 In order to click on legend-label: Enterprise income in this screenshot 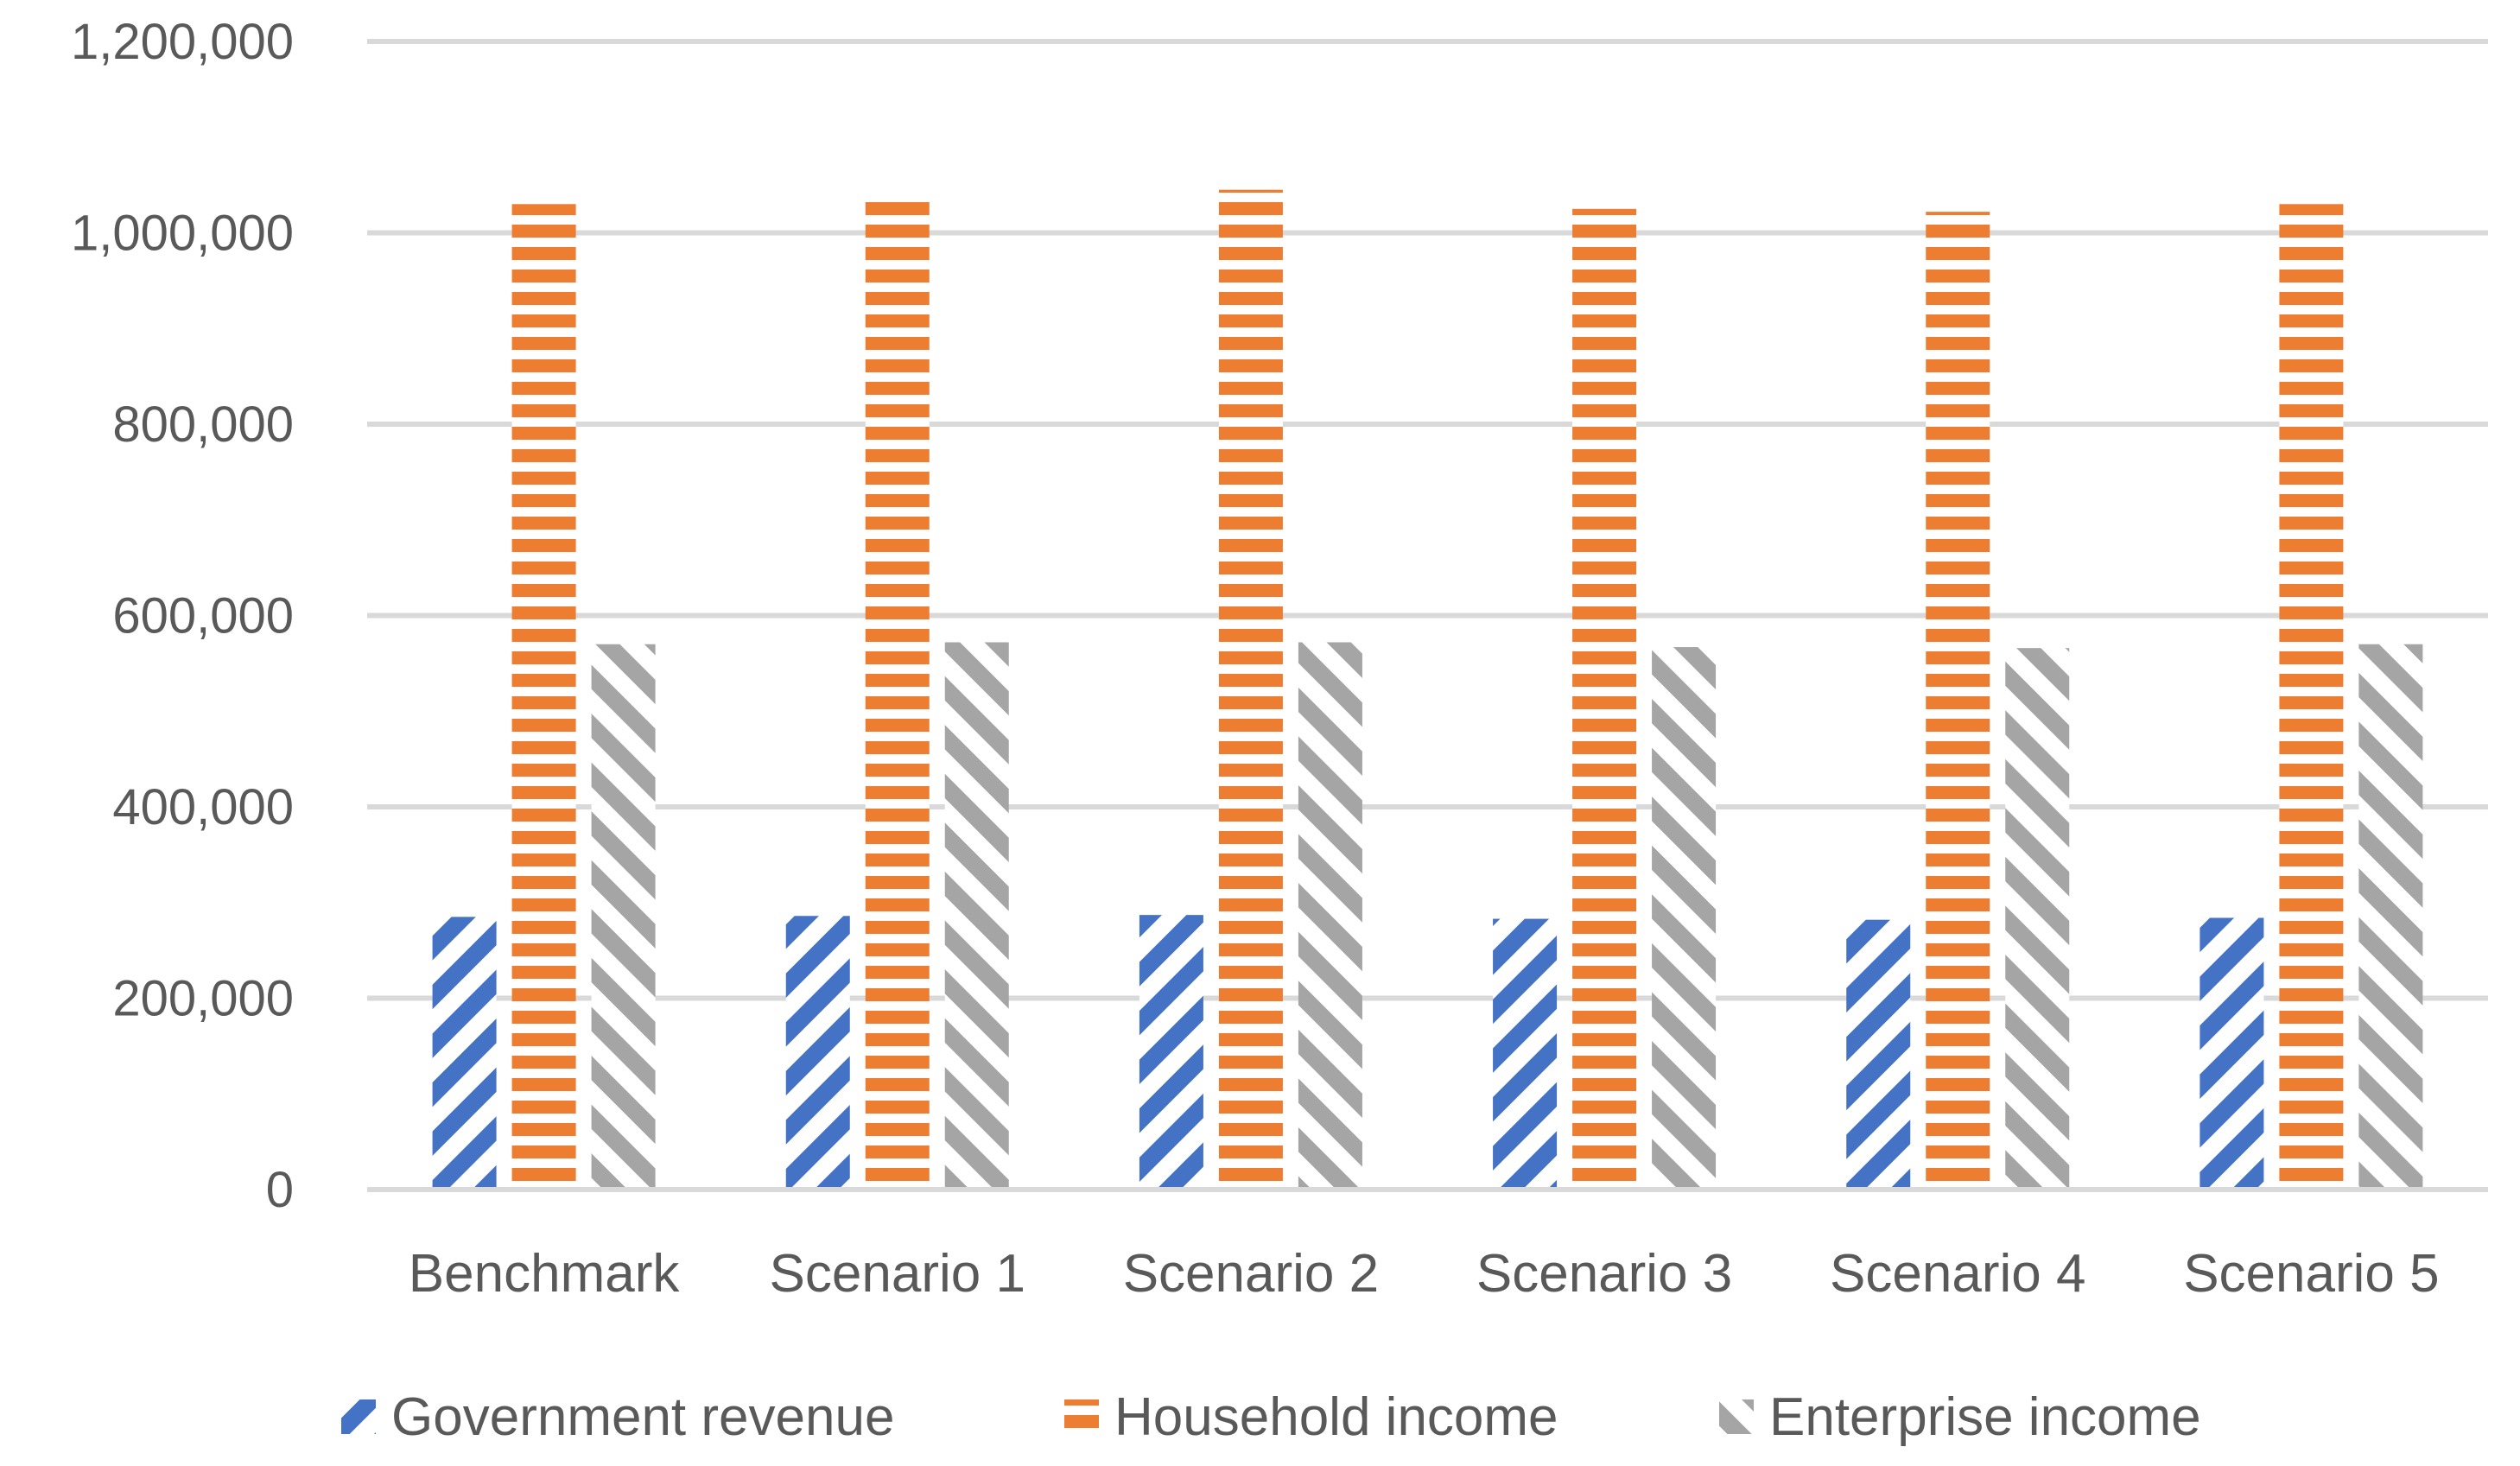, I will do `click(1985, 1417)`.